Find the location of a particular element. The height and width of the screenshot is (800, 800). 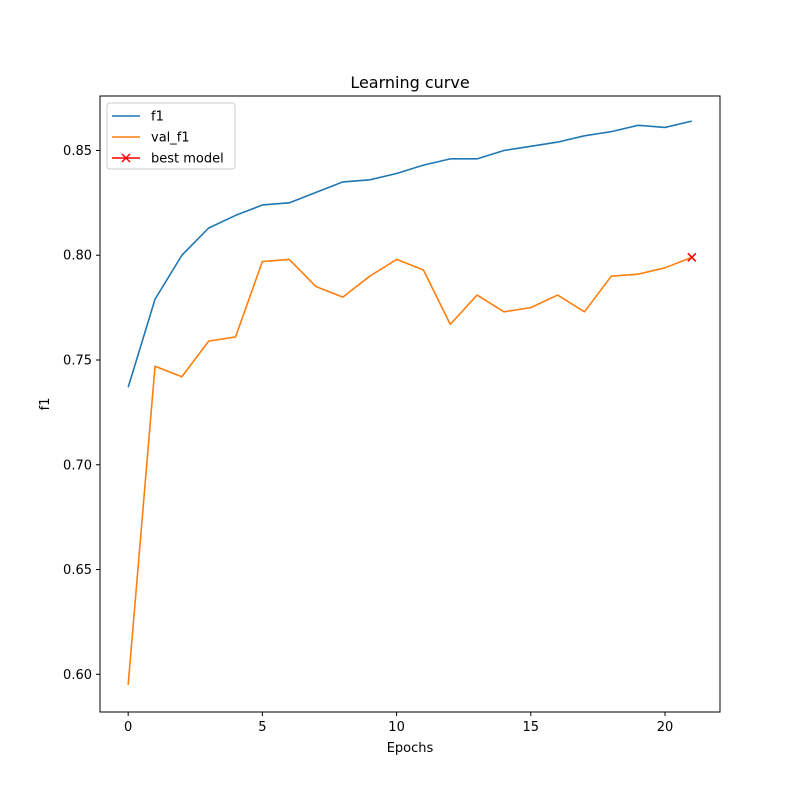

legend-label: f1 is located at coordinates (157, 117).